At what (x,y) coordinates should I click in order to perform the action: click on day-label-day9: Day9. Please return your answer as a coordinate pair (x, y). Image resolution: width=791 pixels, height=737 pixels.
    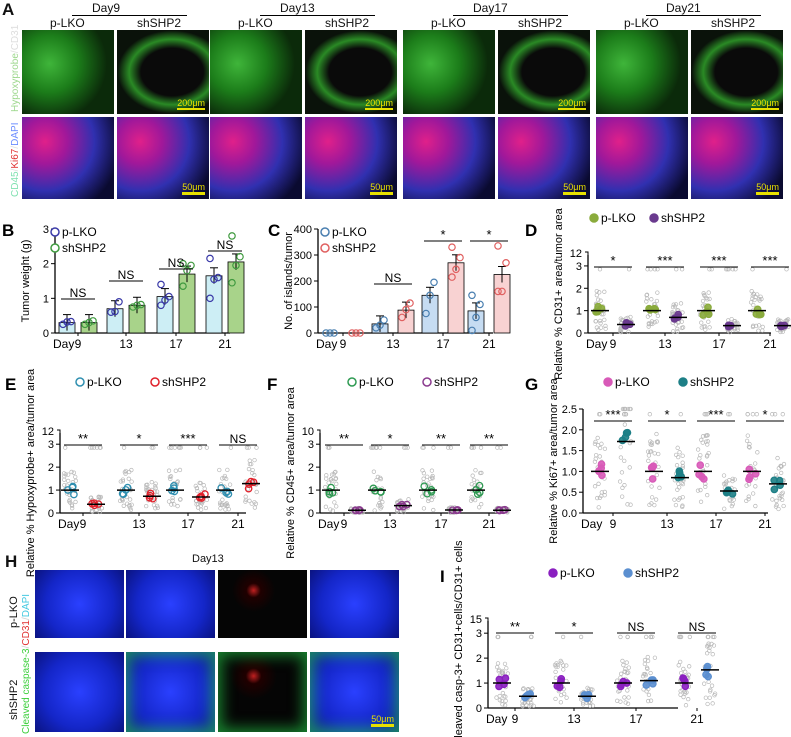
    Looking at the image, I should click on (106, 8).